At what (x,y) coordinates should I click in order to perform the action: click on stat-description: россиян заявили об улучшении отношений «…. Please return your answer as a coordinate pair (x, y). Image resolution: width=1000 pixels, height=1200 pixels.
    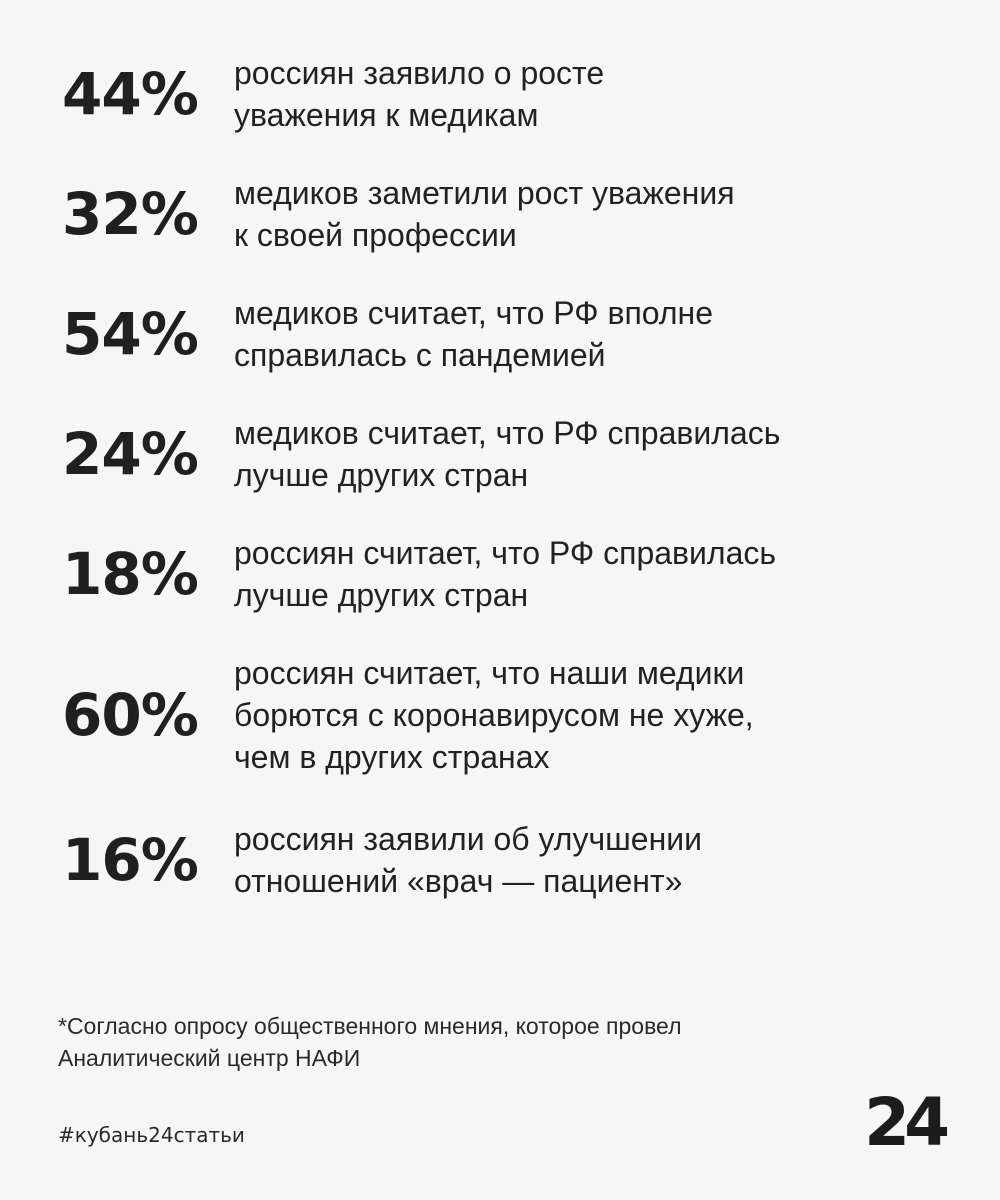
    Looking at the image, I should click on (468, 860).